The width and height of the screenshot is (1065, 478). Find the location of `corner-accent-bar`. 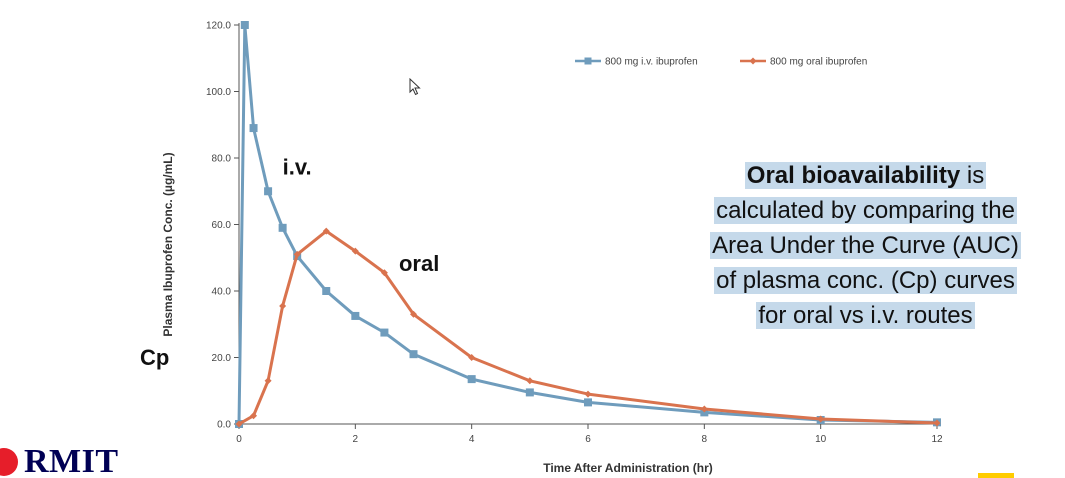

corner-accent-bar is located at coordinates (996, 475).